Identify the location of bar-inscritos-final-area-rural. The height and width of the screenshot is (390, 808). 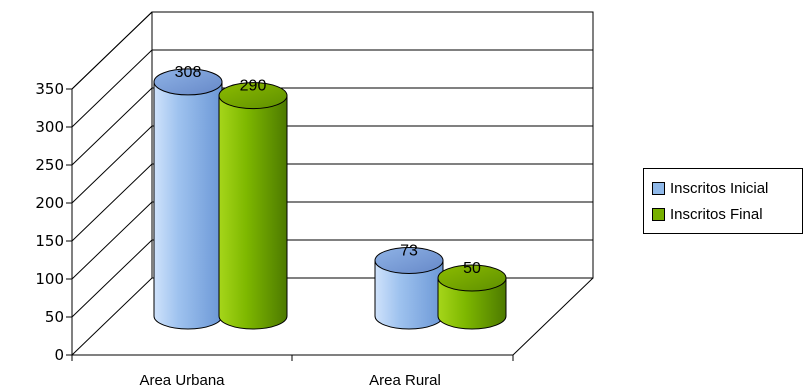
(472, 297).